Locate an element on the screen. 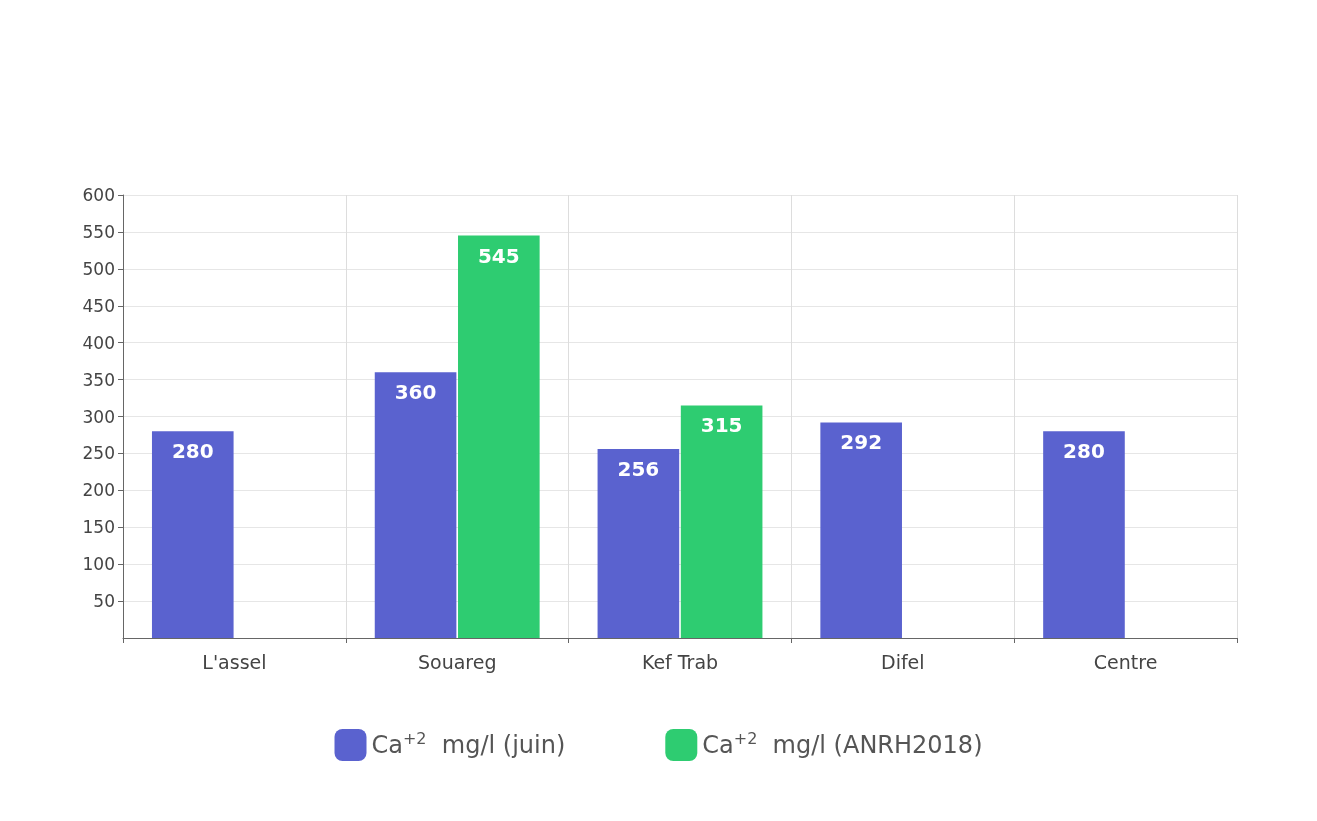 The height and width of the screenshot is (821, 1317). x-tick-label: Difel is located at coordinates (903, 661).